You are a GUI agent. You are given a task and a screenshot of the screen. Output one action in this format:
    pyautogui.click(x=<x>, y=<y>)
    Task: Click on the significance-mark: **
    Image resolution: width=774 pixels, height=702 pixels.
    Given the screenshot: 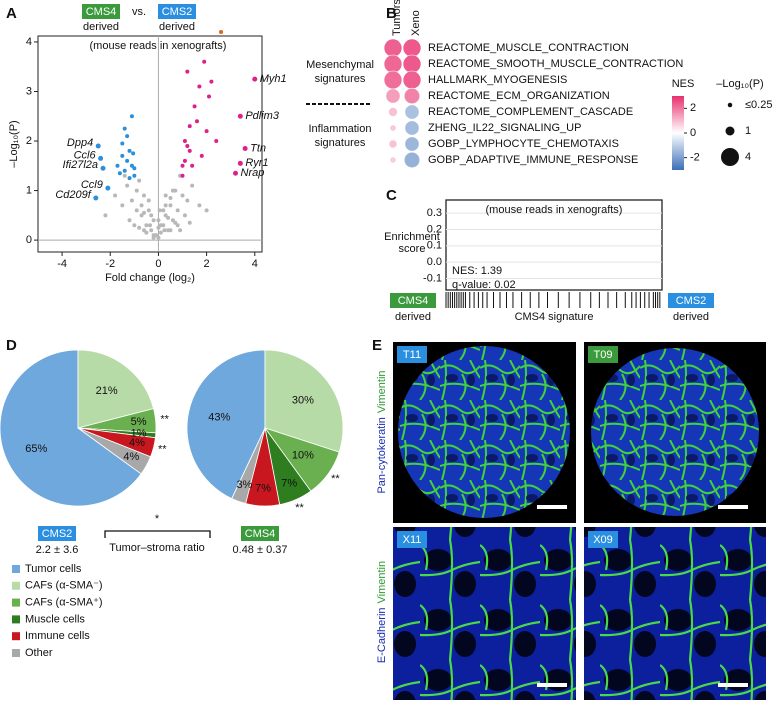 What is the action you would take?
    pyautogui.click(x=164, y=420)
    